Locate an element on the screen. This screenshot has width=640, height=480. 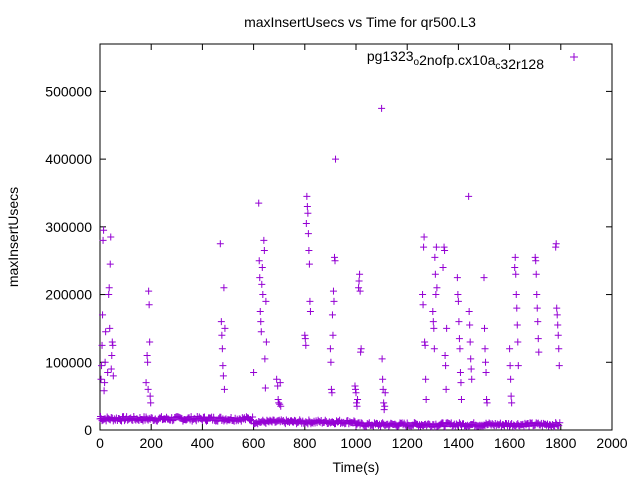
y-tick-label: 100000 is located at coordinates (68, 362).